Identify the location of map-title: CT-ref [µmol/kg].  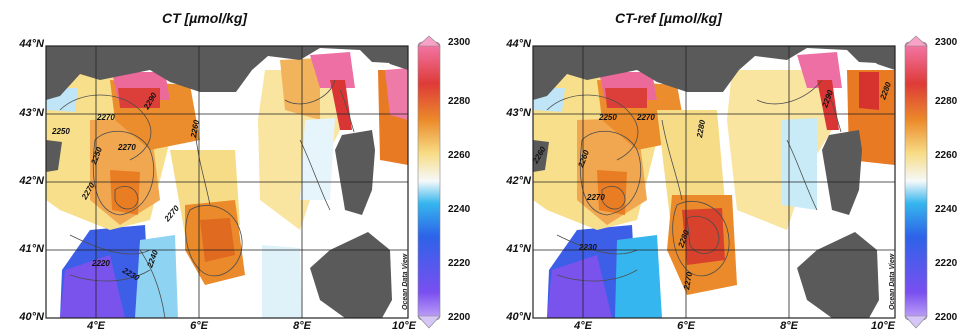
(668, 18).